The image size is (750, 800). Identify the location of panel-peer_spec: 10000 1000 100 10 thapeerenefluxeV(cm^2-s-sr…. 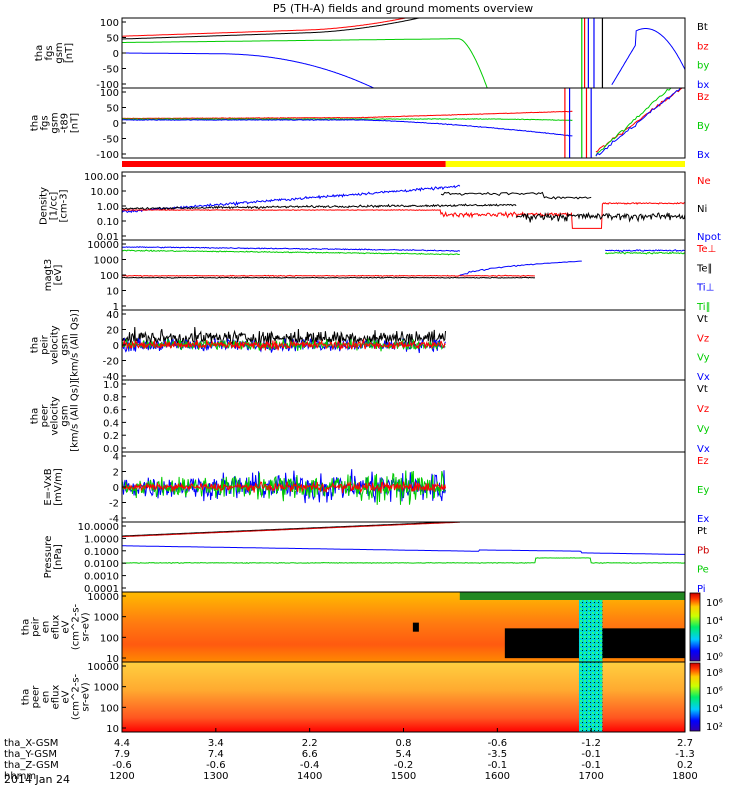
(372, 698).